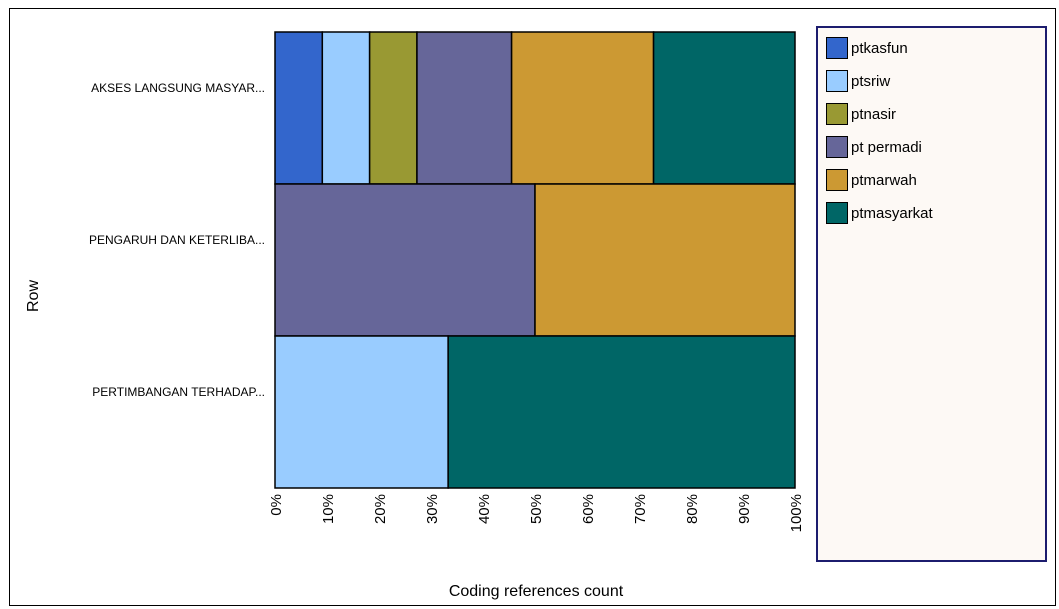 The image size is (1059, 609). What do you see at coordinates (871, 81) in the screenshot?
I see `legend-label: ptsriw` at bounding box center [871, 81].